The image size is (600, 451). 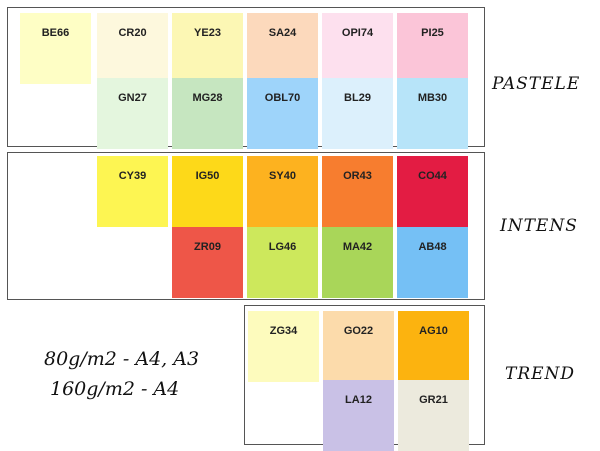 What do you see at coordinates (358, 415) in the screenshot?
I see `swatch-la12: LA12` at bounding box center [358, 415].